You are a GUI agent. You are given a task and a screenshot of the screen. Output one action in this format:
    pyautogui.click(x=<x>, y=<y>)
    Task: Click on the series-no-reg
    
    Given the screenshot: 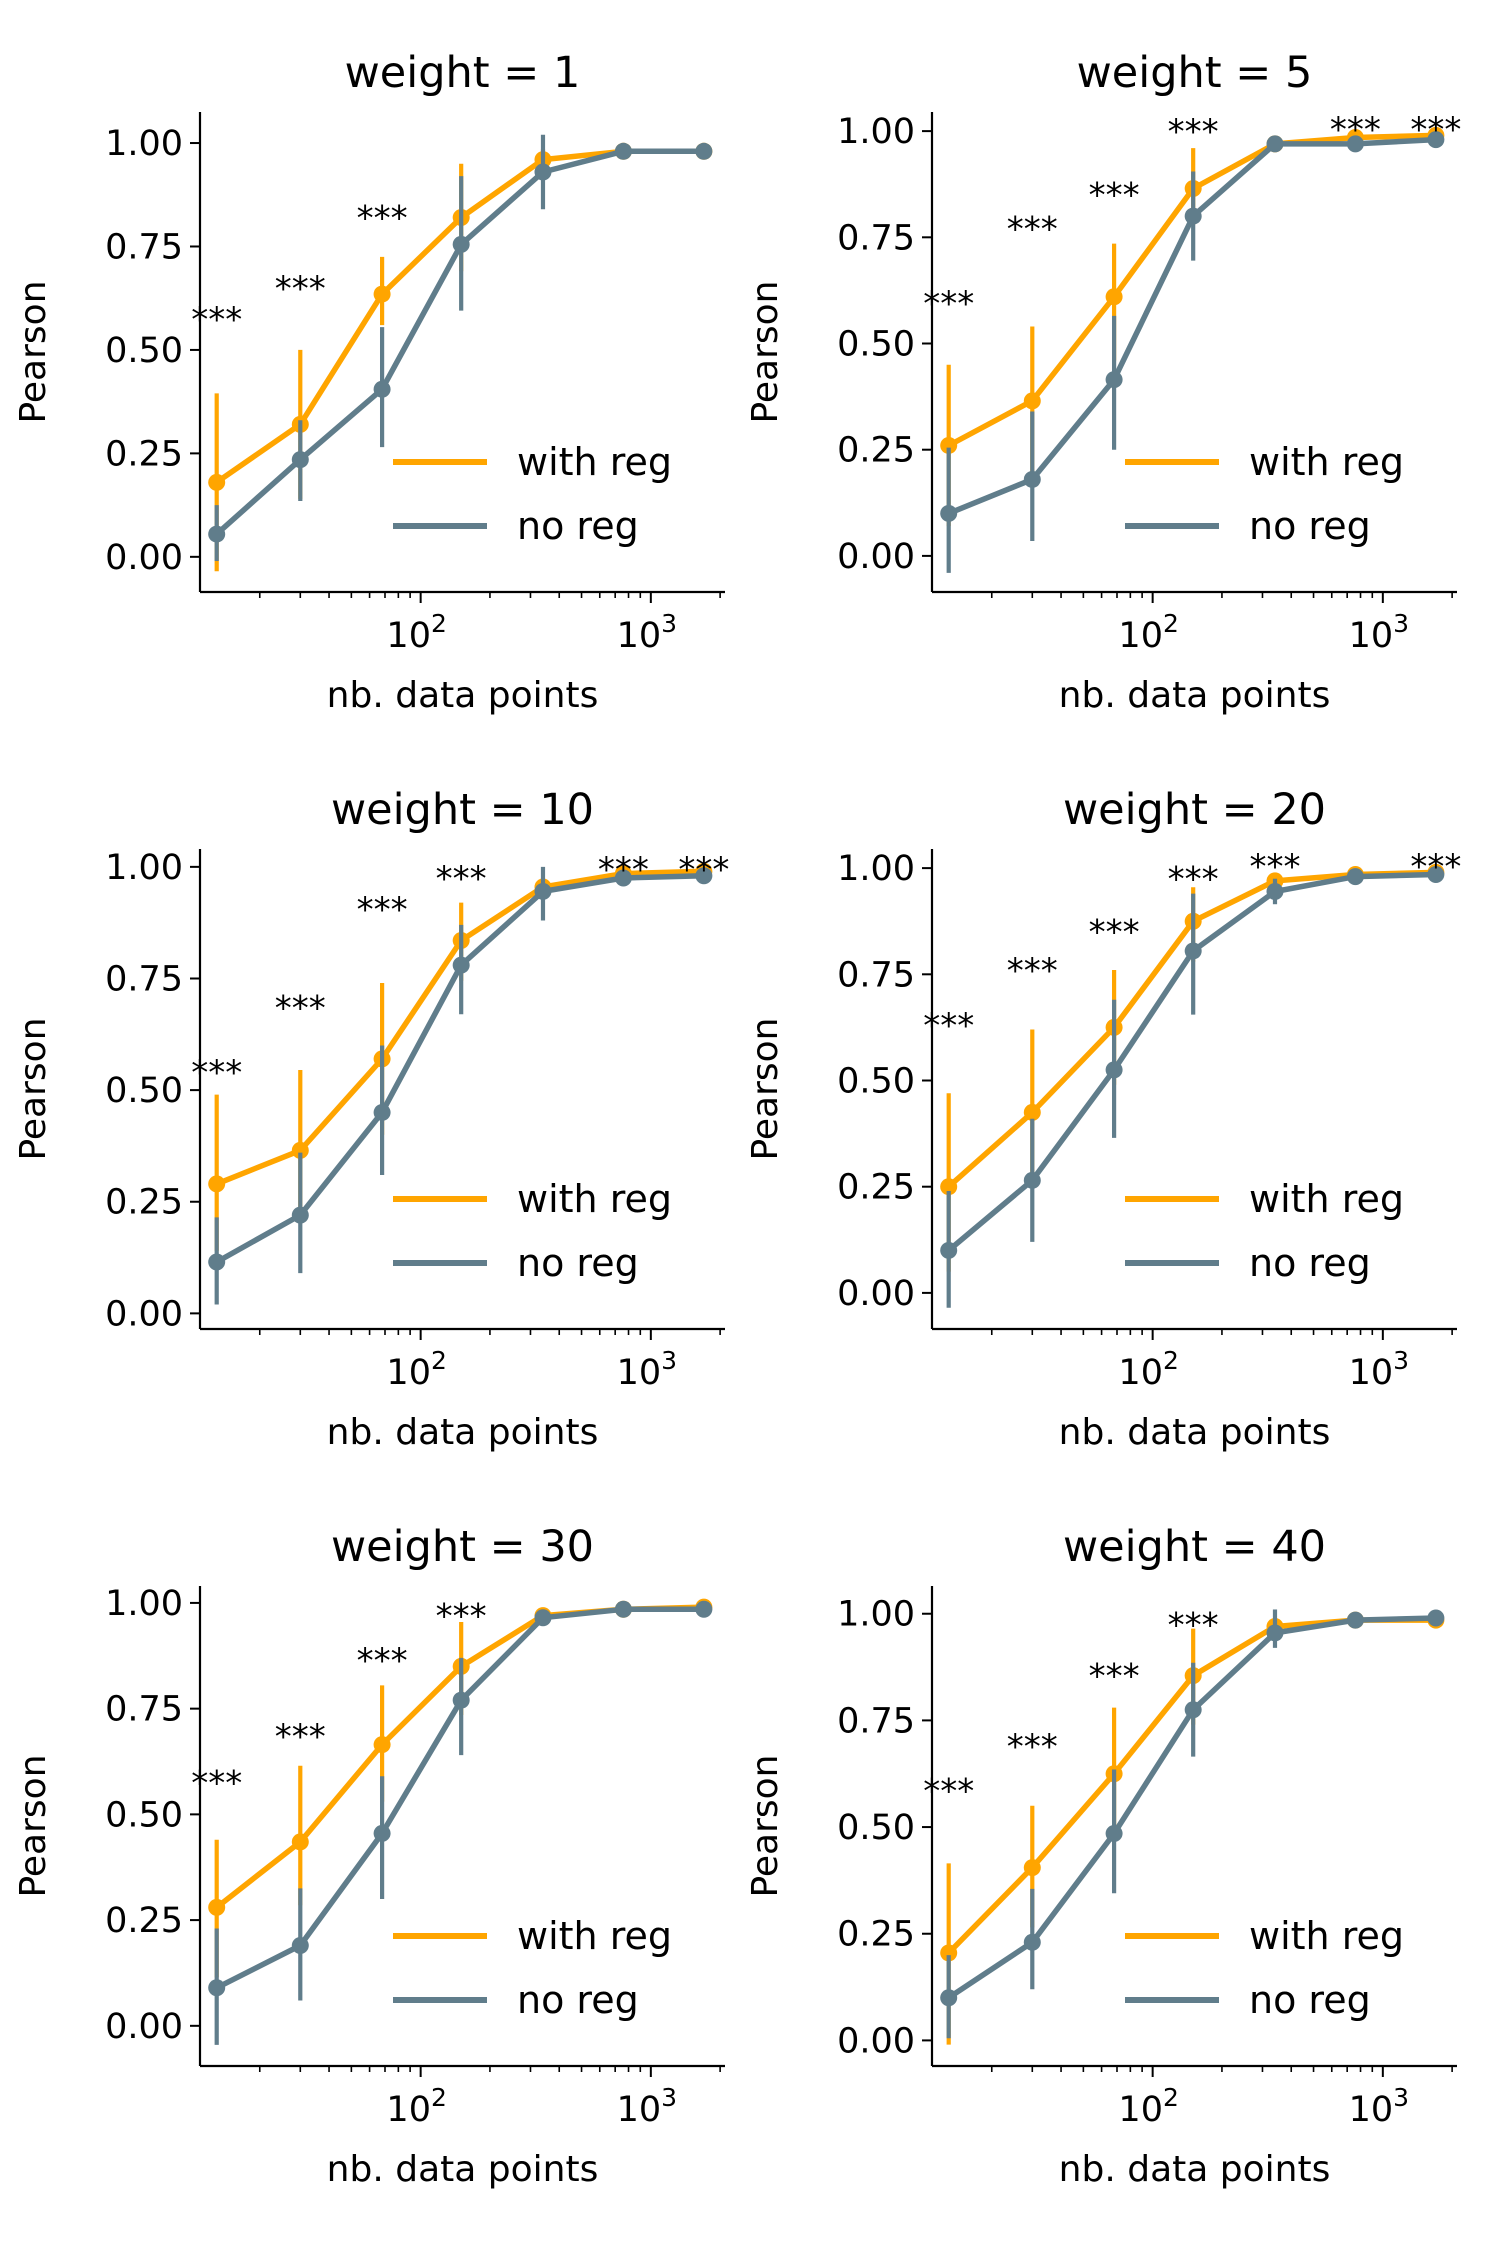 What is the action you would take?
    pyautogui.click(x=1192, y=352)
    